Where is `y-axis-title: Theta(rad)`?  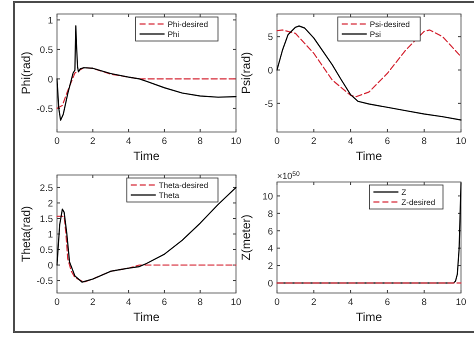
y-axis-title: Theta(rad) is located at coordinates (26, 234).